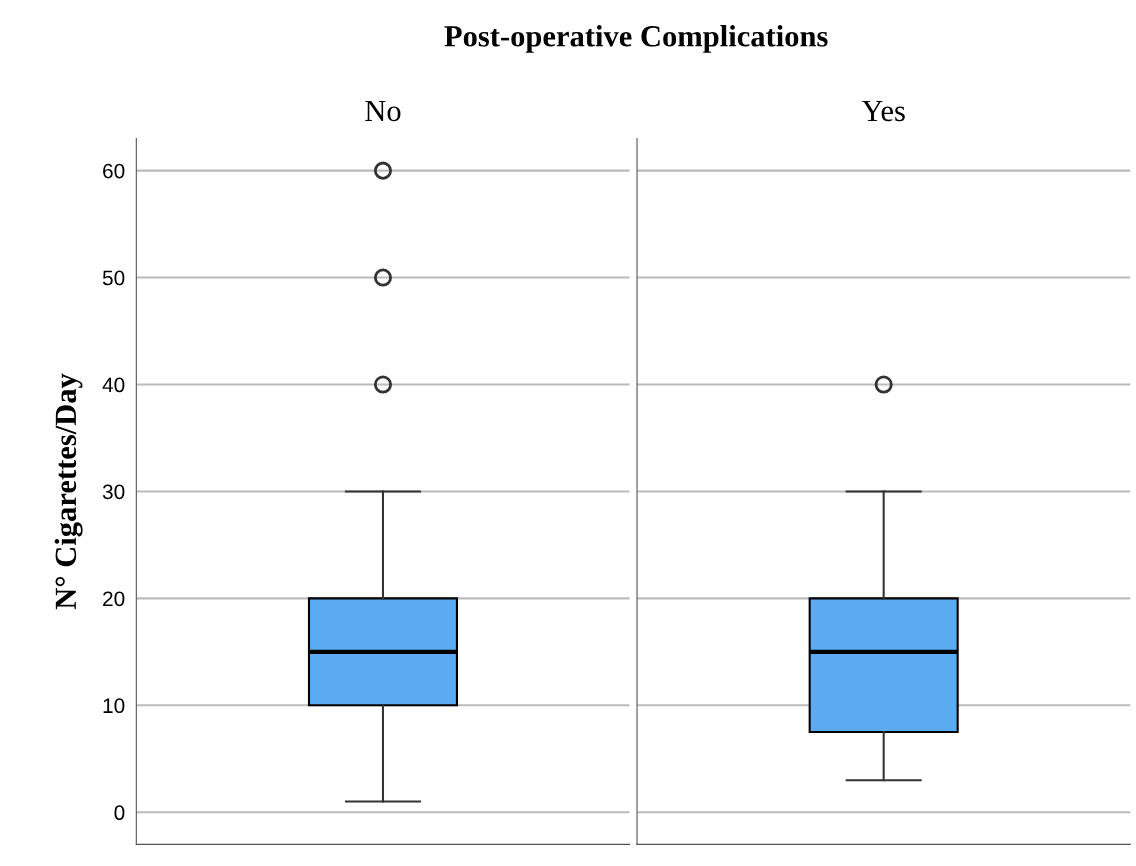  I want to click on y-tick-label: 20, so click(114, 599).